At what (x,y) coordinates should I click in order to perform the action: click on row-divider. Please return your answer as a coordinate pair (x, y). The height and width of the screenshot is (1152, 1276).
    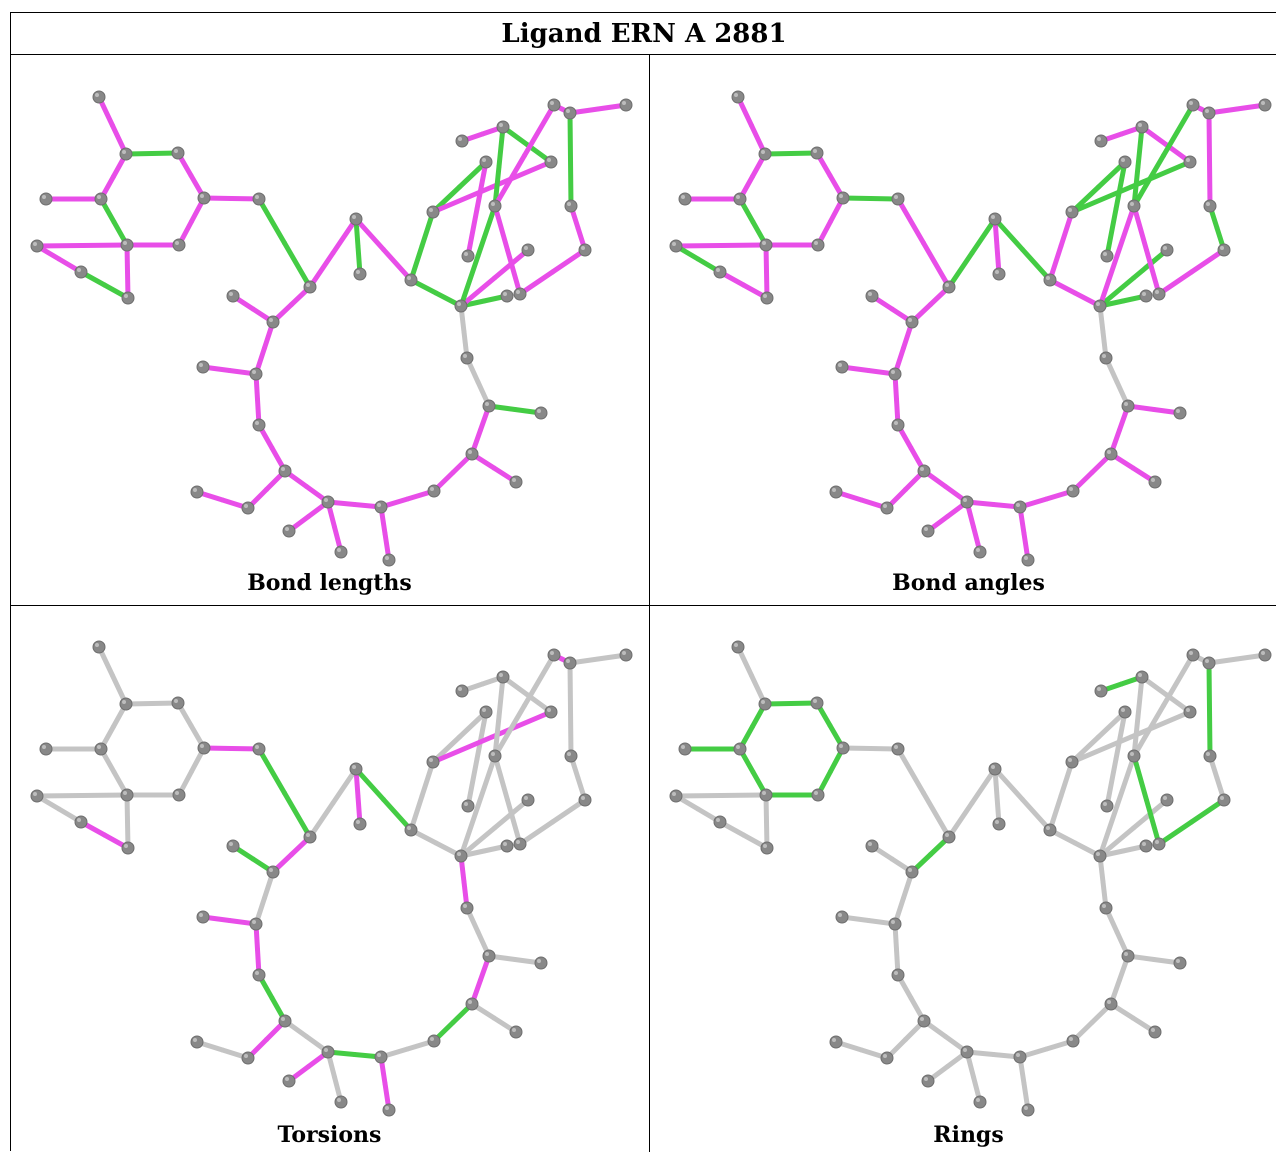
    Looking at the image, I should click on (643, 605).